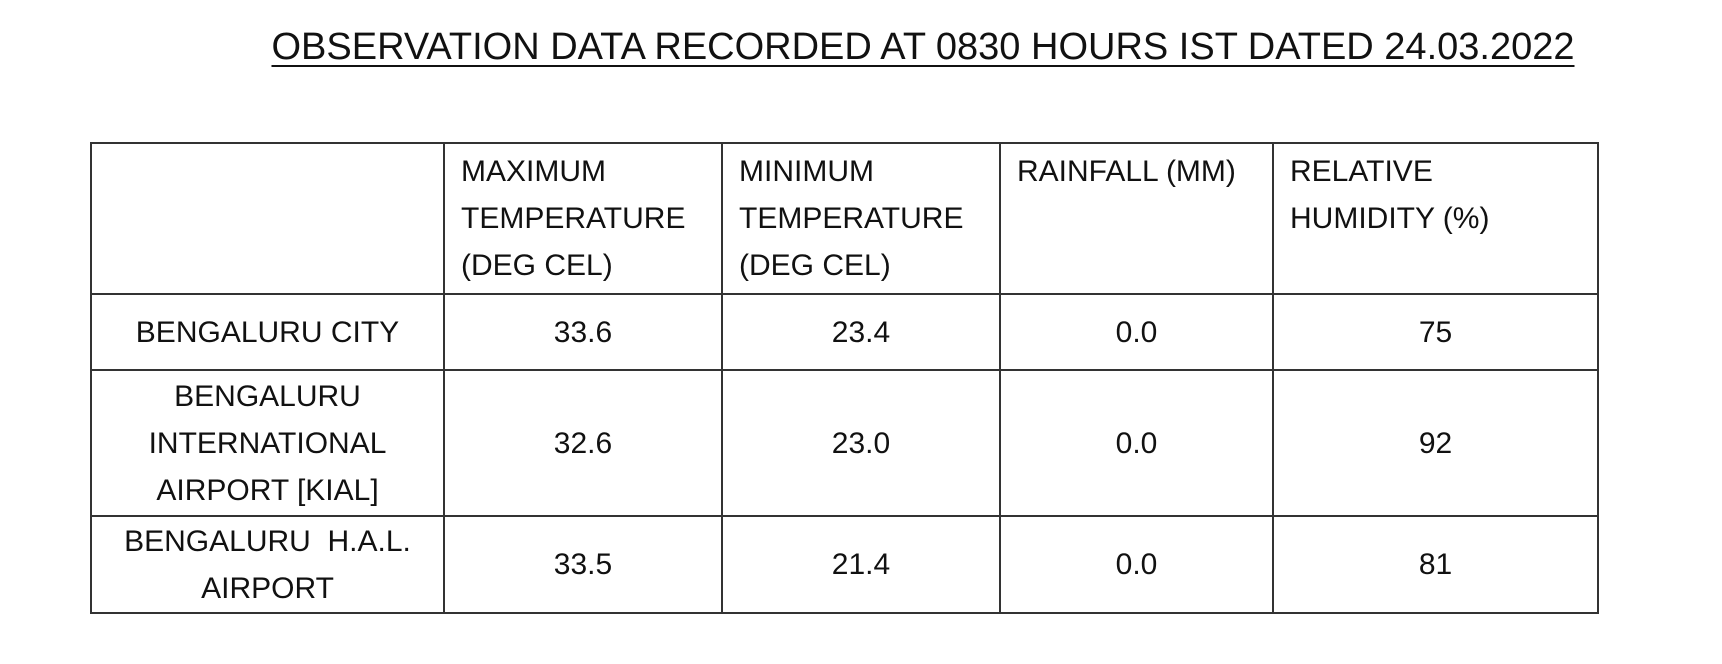 The image size is (1722, 664). What do you see at coordinates (1435, 332) in the screenshot?
I see `value-cell: 75` at bounding box center [1435, 332].